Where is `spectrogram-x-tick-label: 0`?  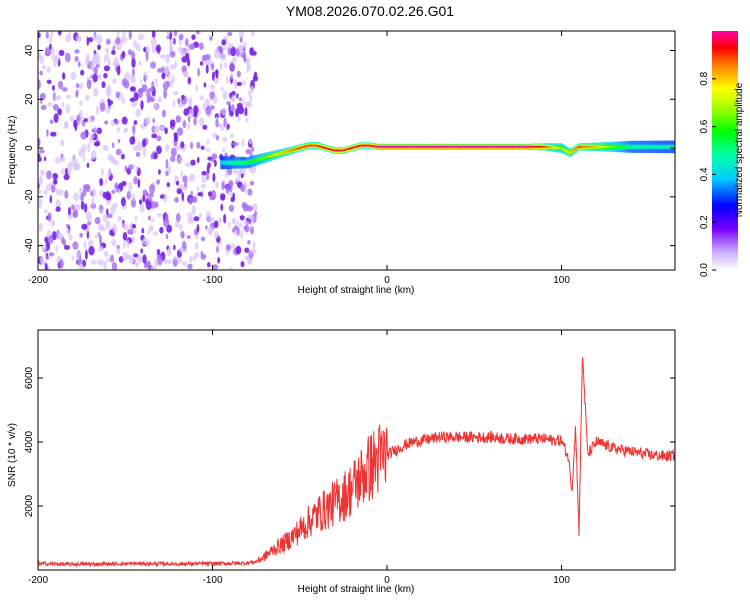
spectrogram-x-tick-label: 0 is located at coordinates (387, 280).